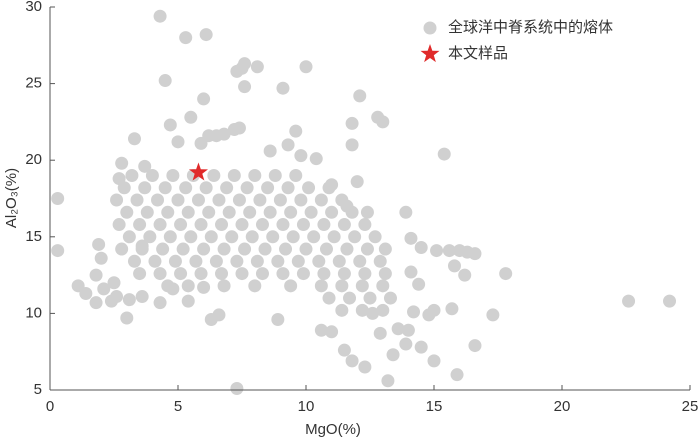  Describe the element at coordinates (198, 171) in the screenshot. I see `star-point` at that location.